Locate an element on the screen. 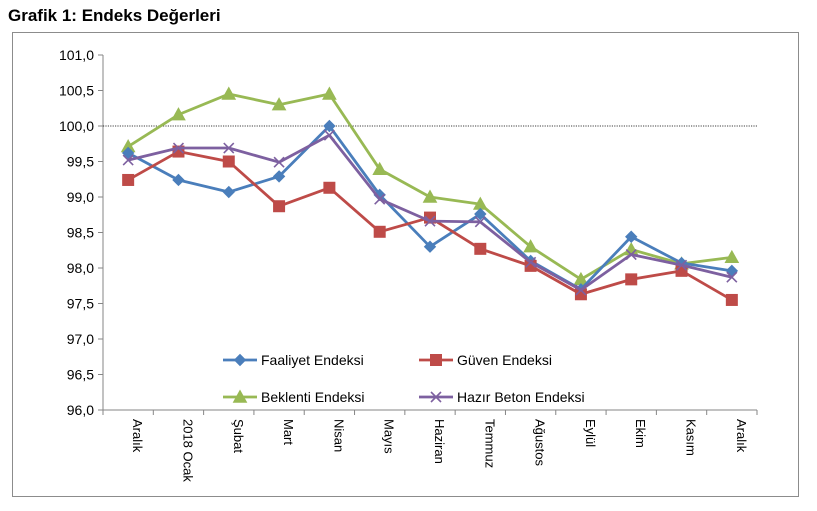 The width and height of the screenshot is (817, 511). x-tick-label: Şubat is located at coordinates (238, 436).